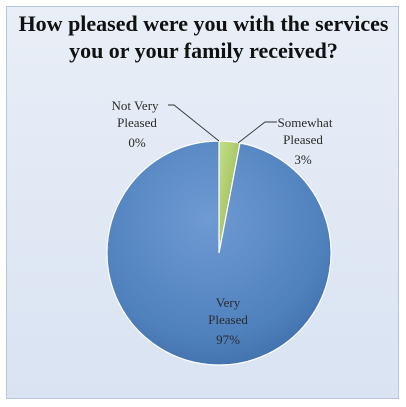  What do you see at coordinates (135, 105) in the screenshot?
I see `data-label-category: Not Very` at bounding box center [135, 105].